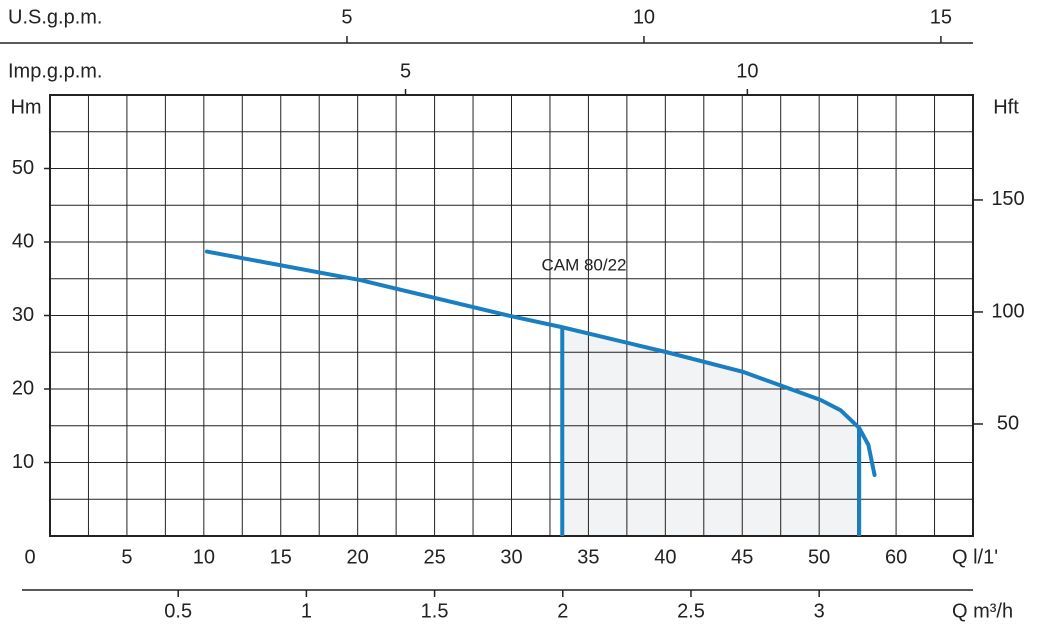  What do you see at coordinates (975, 557) in the screenshot?
I see `x-axis-label: Q l/1'` at bounding box center [975, 557].